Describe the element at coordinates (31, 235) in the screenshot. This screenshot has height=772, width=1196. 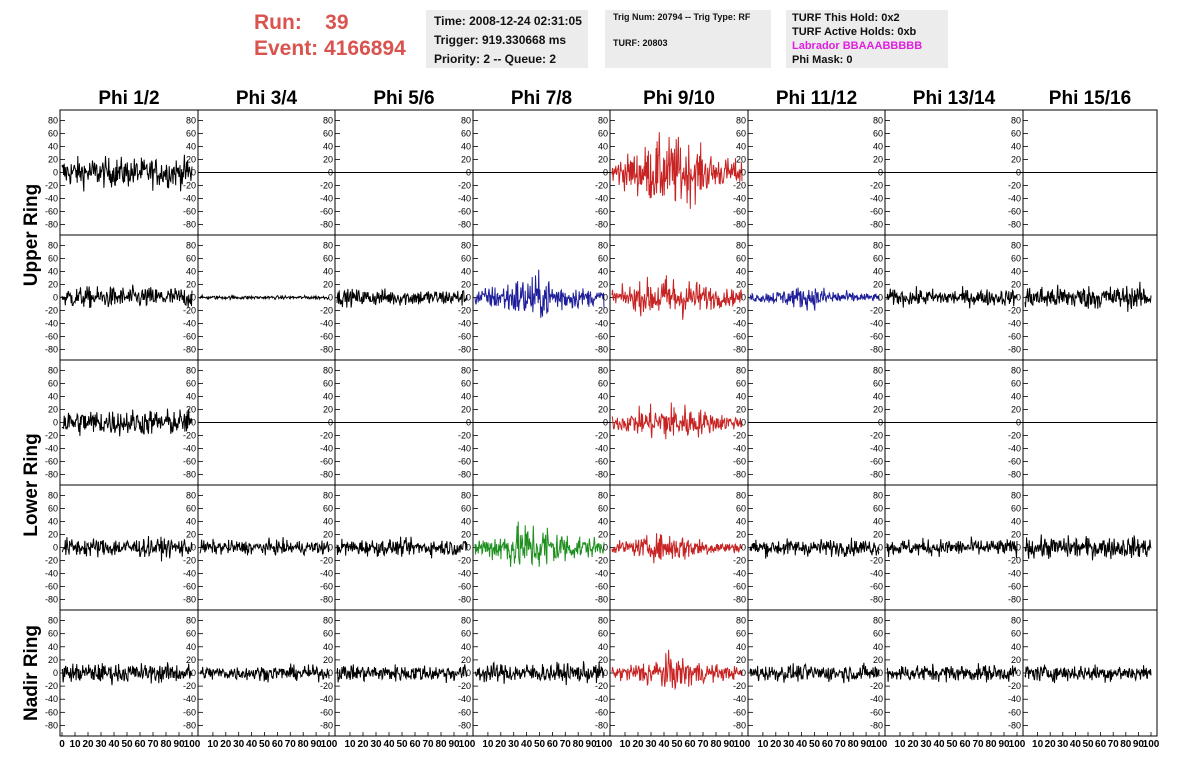
I see `ring-label: Upper Ring` at that location.